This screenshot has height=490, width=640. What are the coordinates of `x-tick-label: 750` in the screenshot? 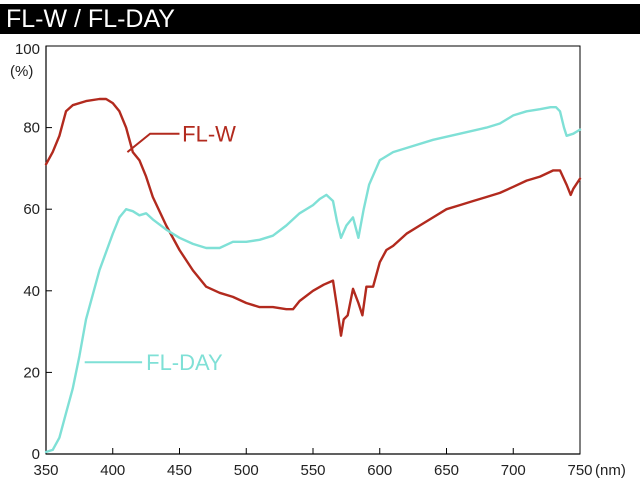 It's located at (579, 470).